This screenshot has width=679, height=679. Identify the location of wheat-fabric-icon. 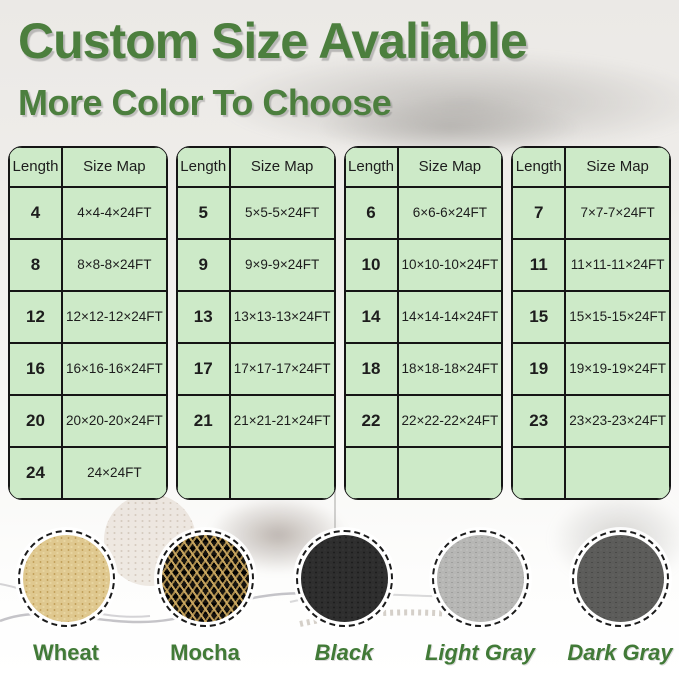
(66, 578).